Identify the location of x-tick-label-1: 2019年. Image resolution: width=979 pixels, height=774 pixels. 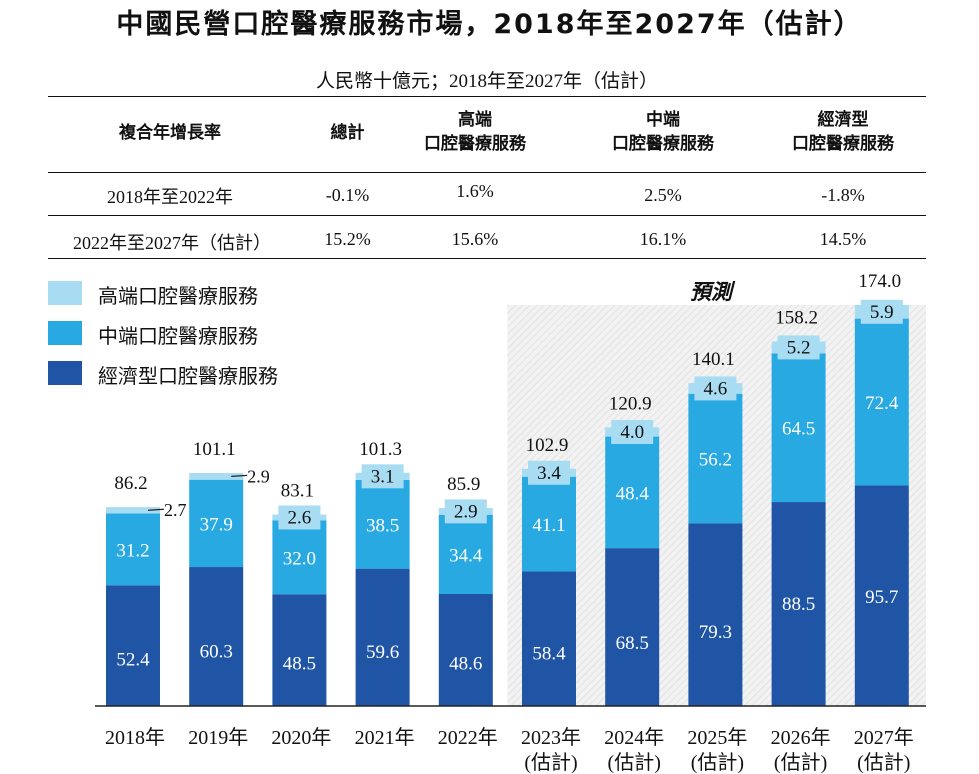
(218, 737).